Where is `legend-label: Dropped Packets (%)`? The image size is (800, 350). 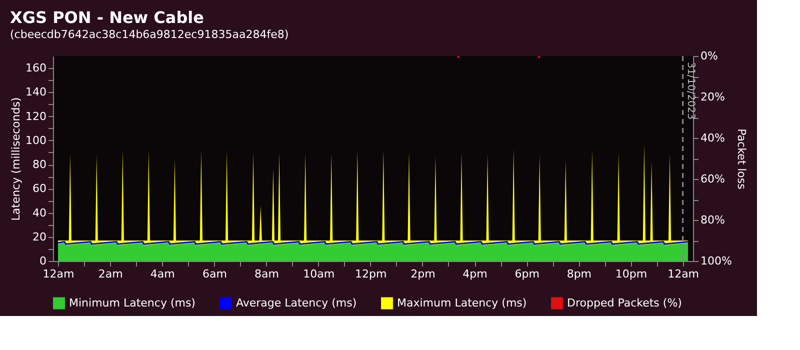
legend-label: Dropped Packets (%) is located at coordinates (624, 303).